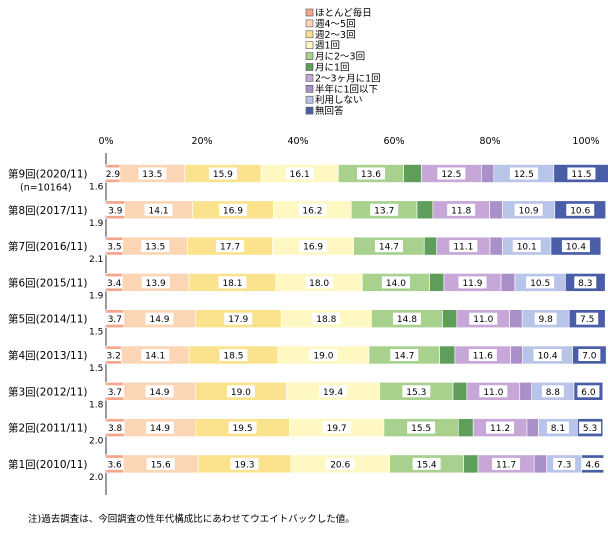 The width and height of the screenshot is (608, 535). What do you see at coordinates (96, 442) in the screenshot?
I see `below-bar-label: 2.0` at bounding box center [96, 442].